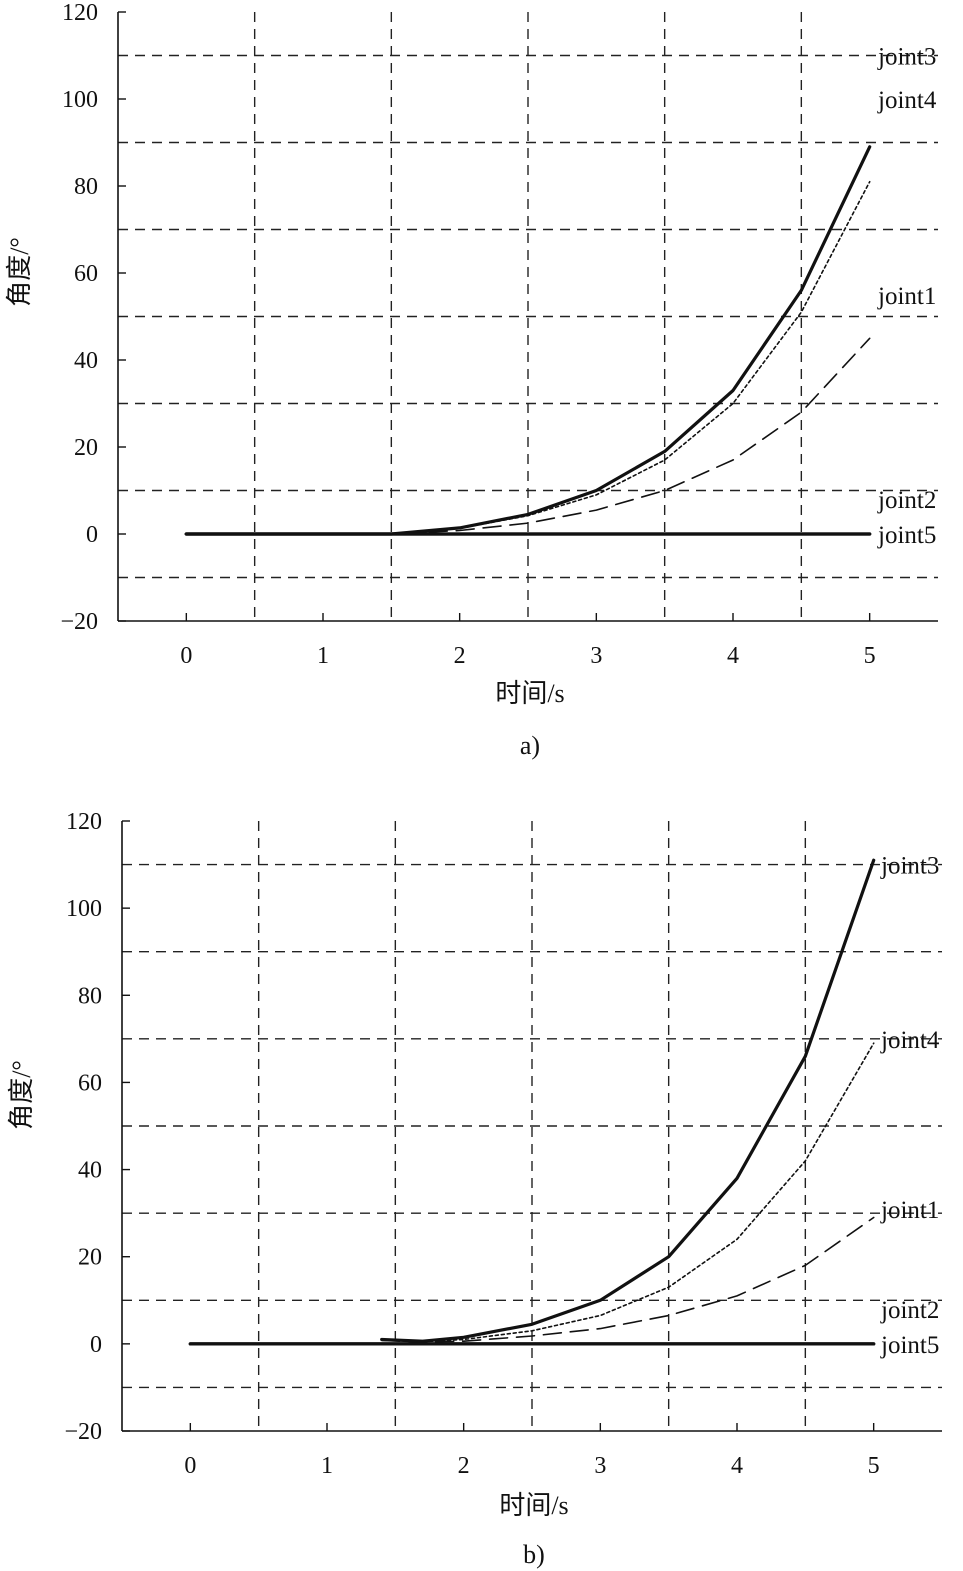 The height and width of the screenshot is (1571, 963). I want to click on series-line-joint4, so click(627, 1192).